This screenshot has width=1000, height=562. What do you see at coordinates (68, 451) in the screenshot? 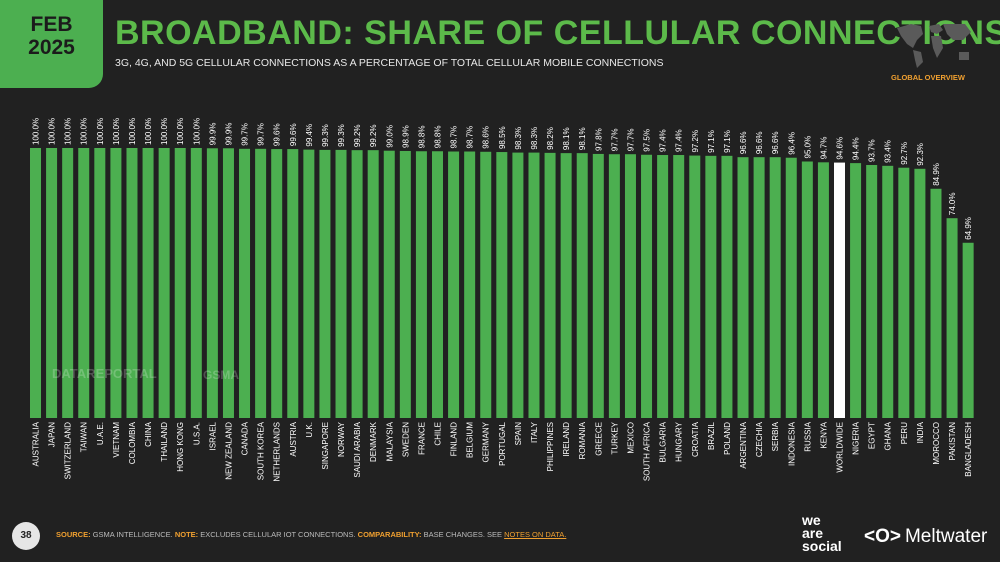
I see `category-label-switzerland: SWITZERLAND` at bounding box center [68, 451].